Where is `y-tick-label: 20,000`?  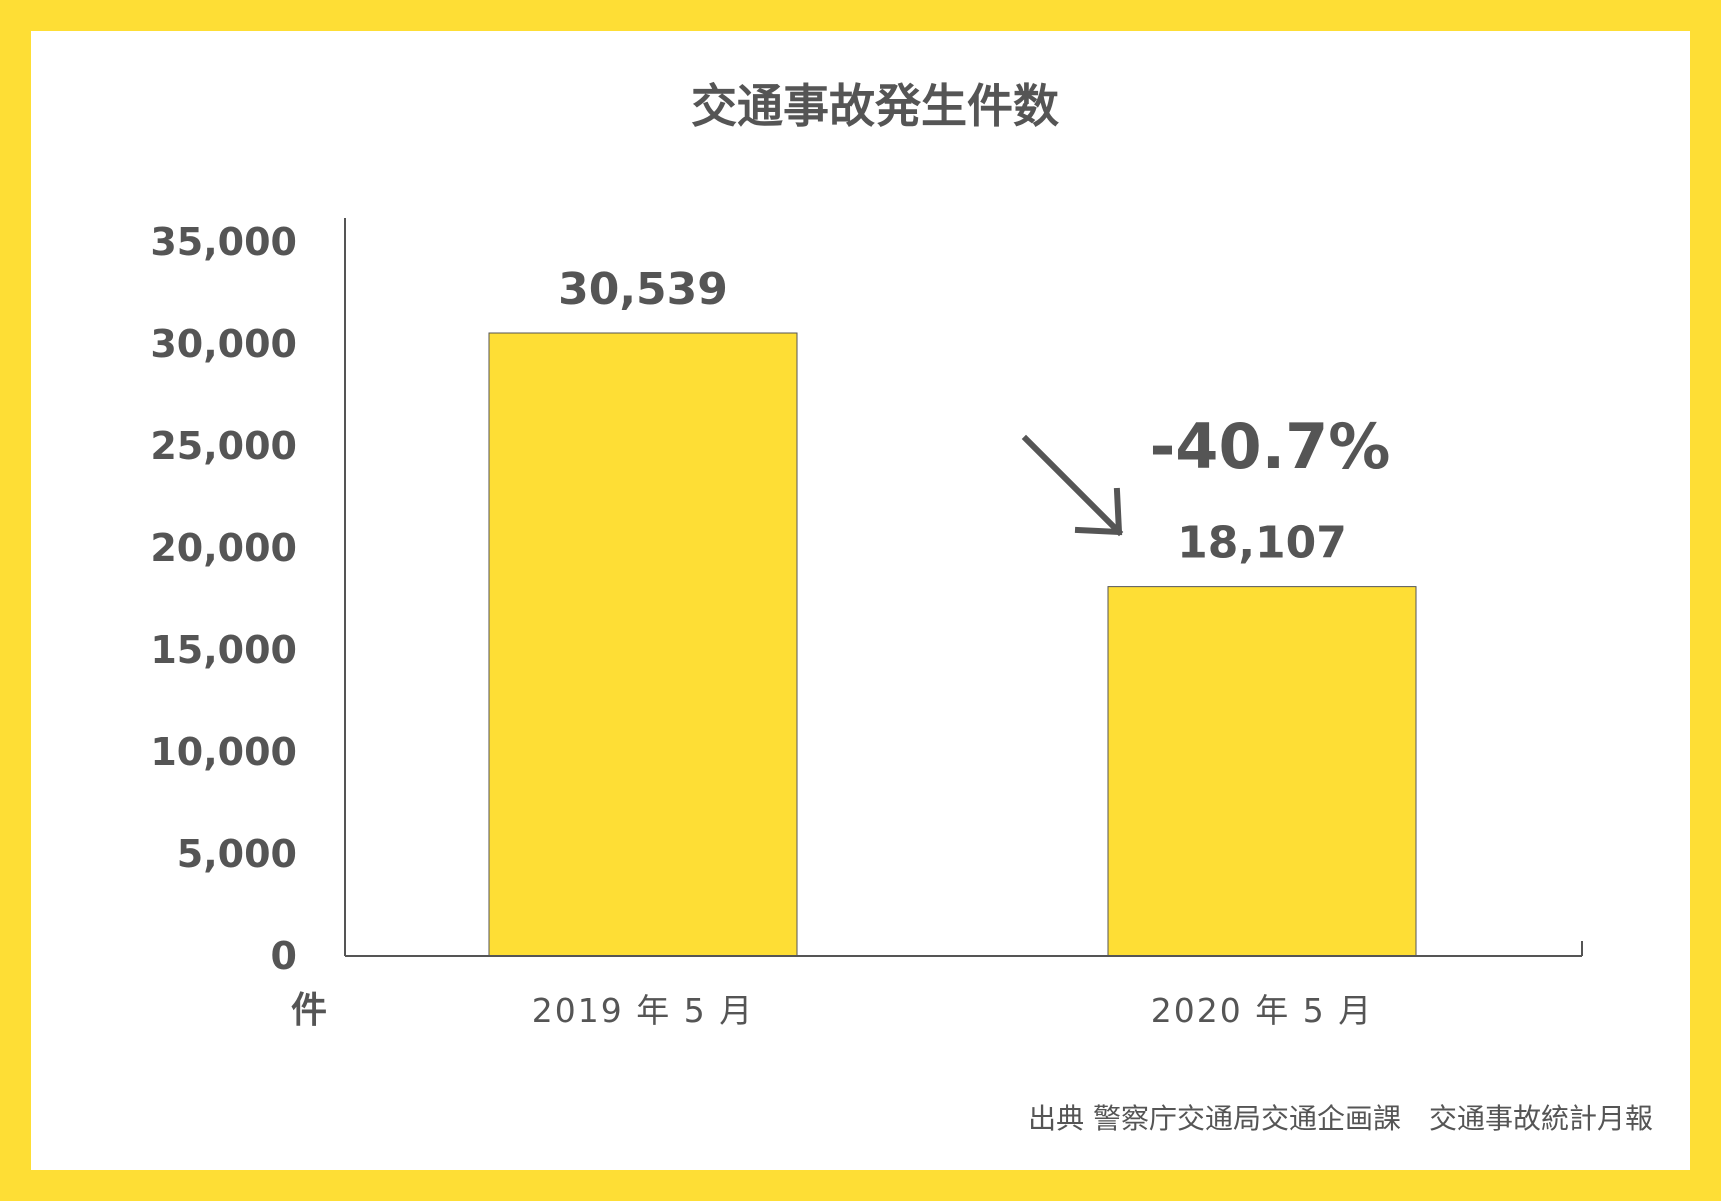
y-tick-label: 20,000 is located at coordinates (223, 548).